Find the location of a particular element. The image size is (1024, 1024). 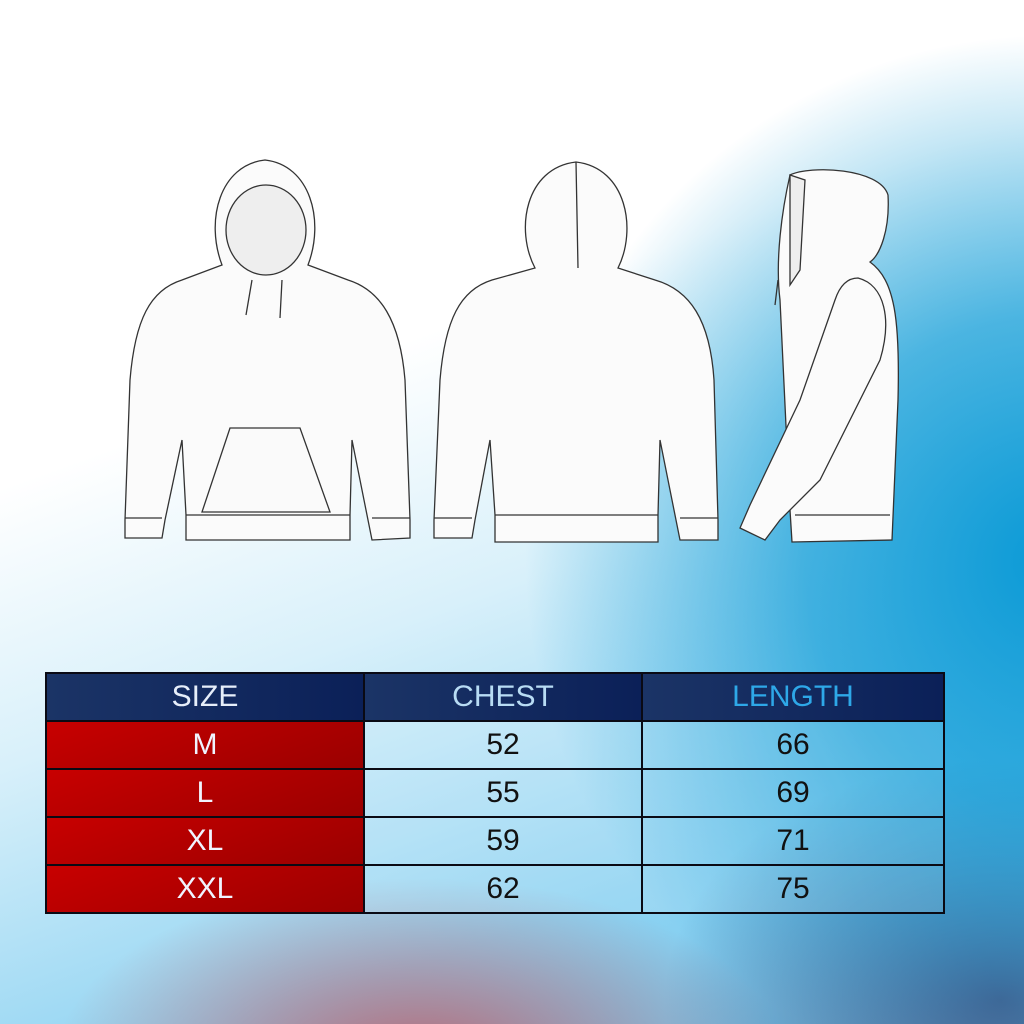

chest-cell: 59 is located at coordinates (503, 841).